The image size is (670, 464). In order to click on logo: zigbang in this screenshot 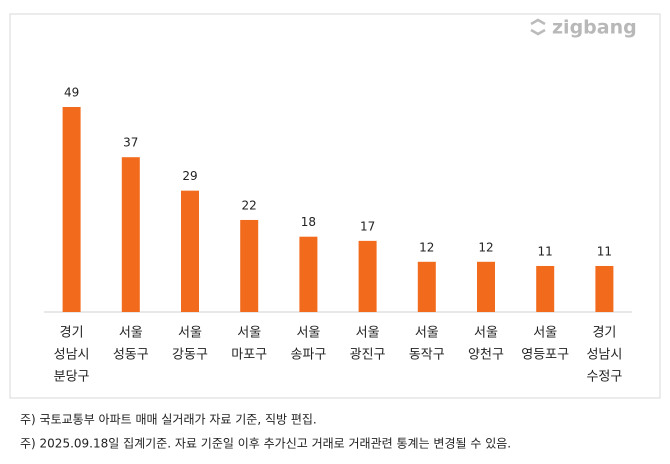, I will do `click(594, 28)`.